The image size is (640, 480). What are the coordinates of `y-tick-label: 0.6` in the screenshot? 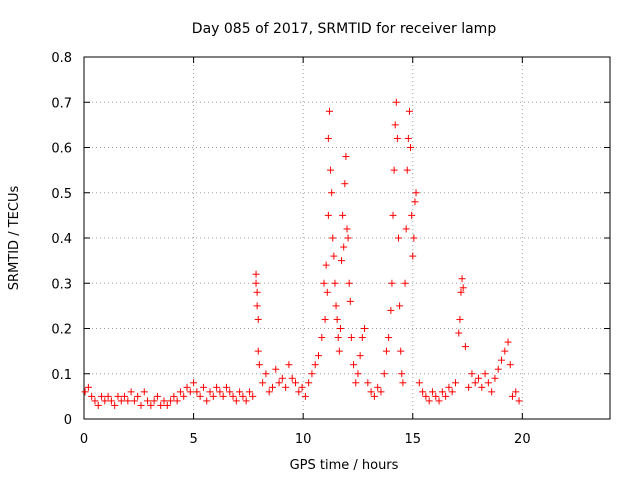 It's located at (61, 149).